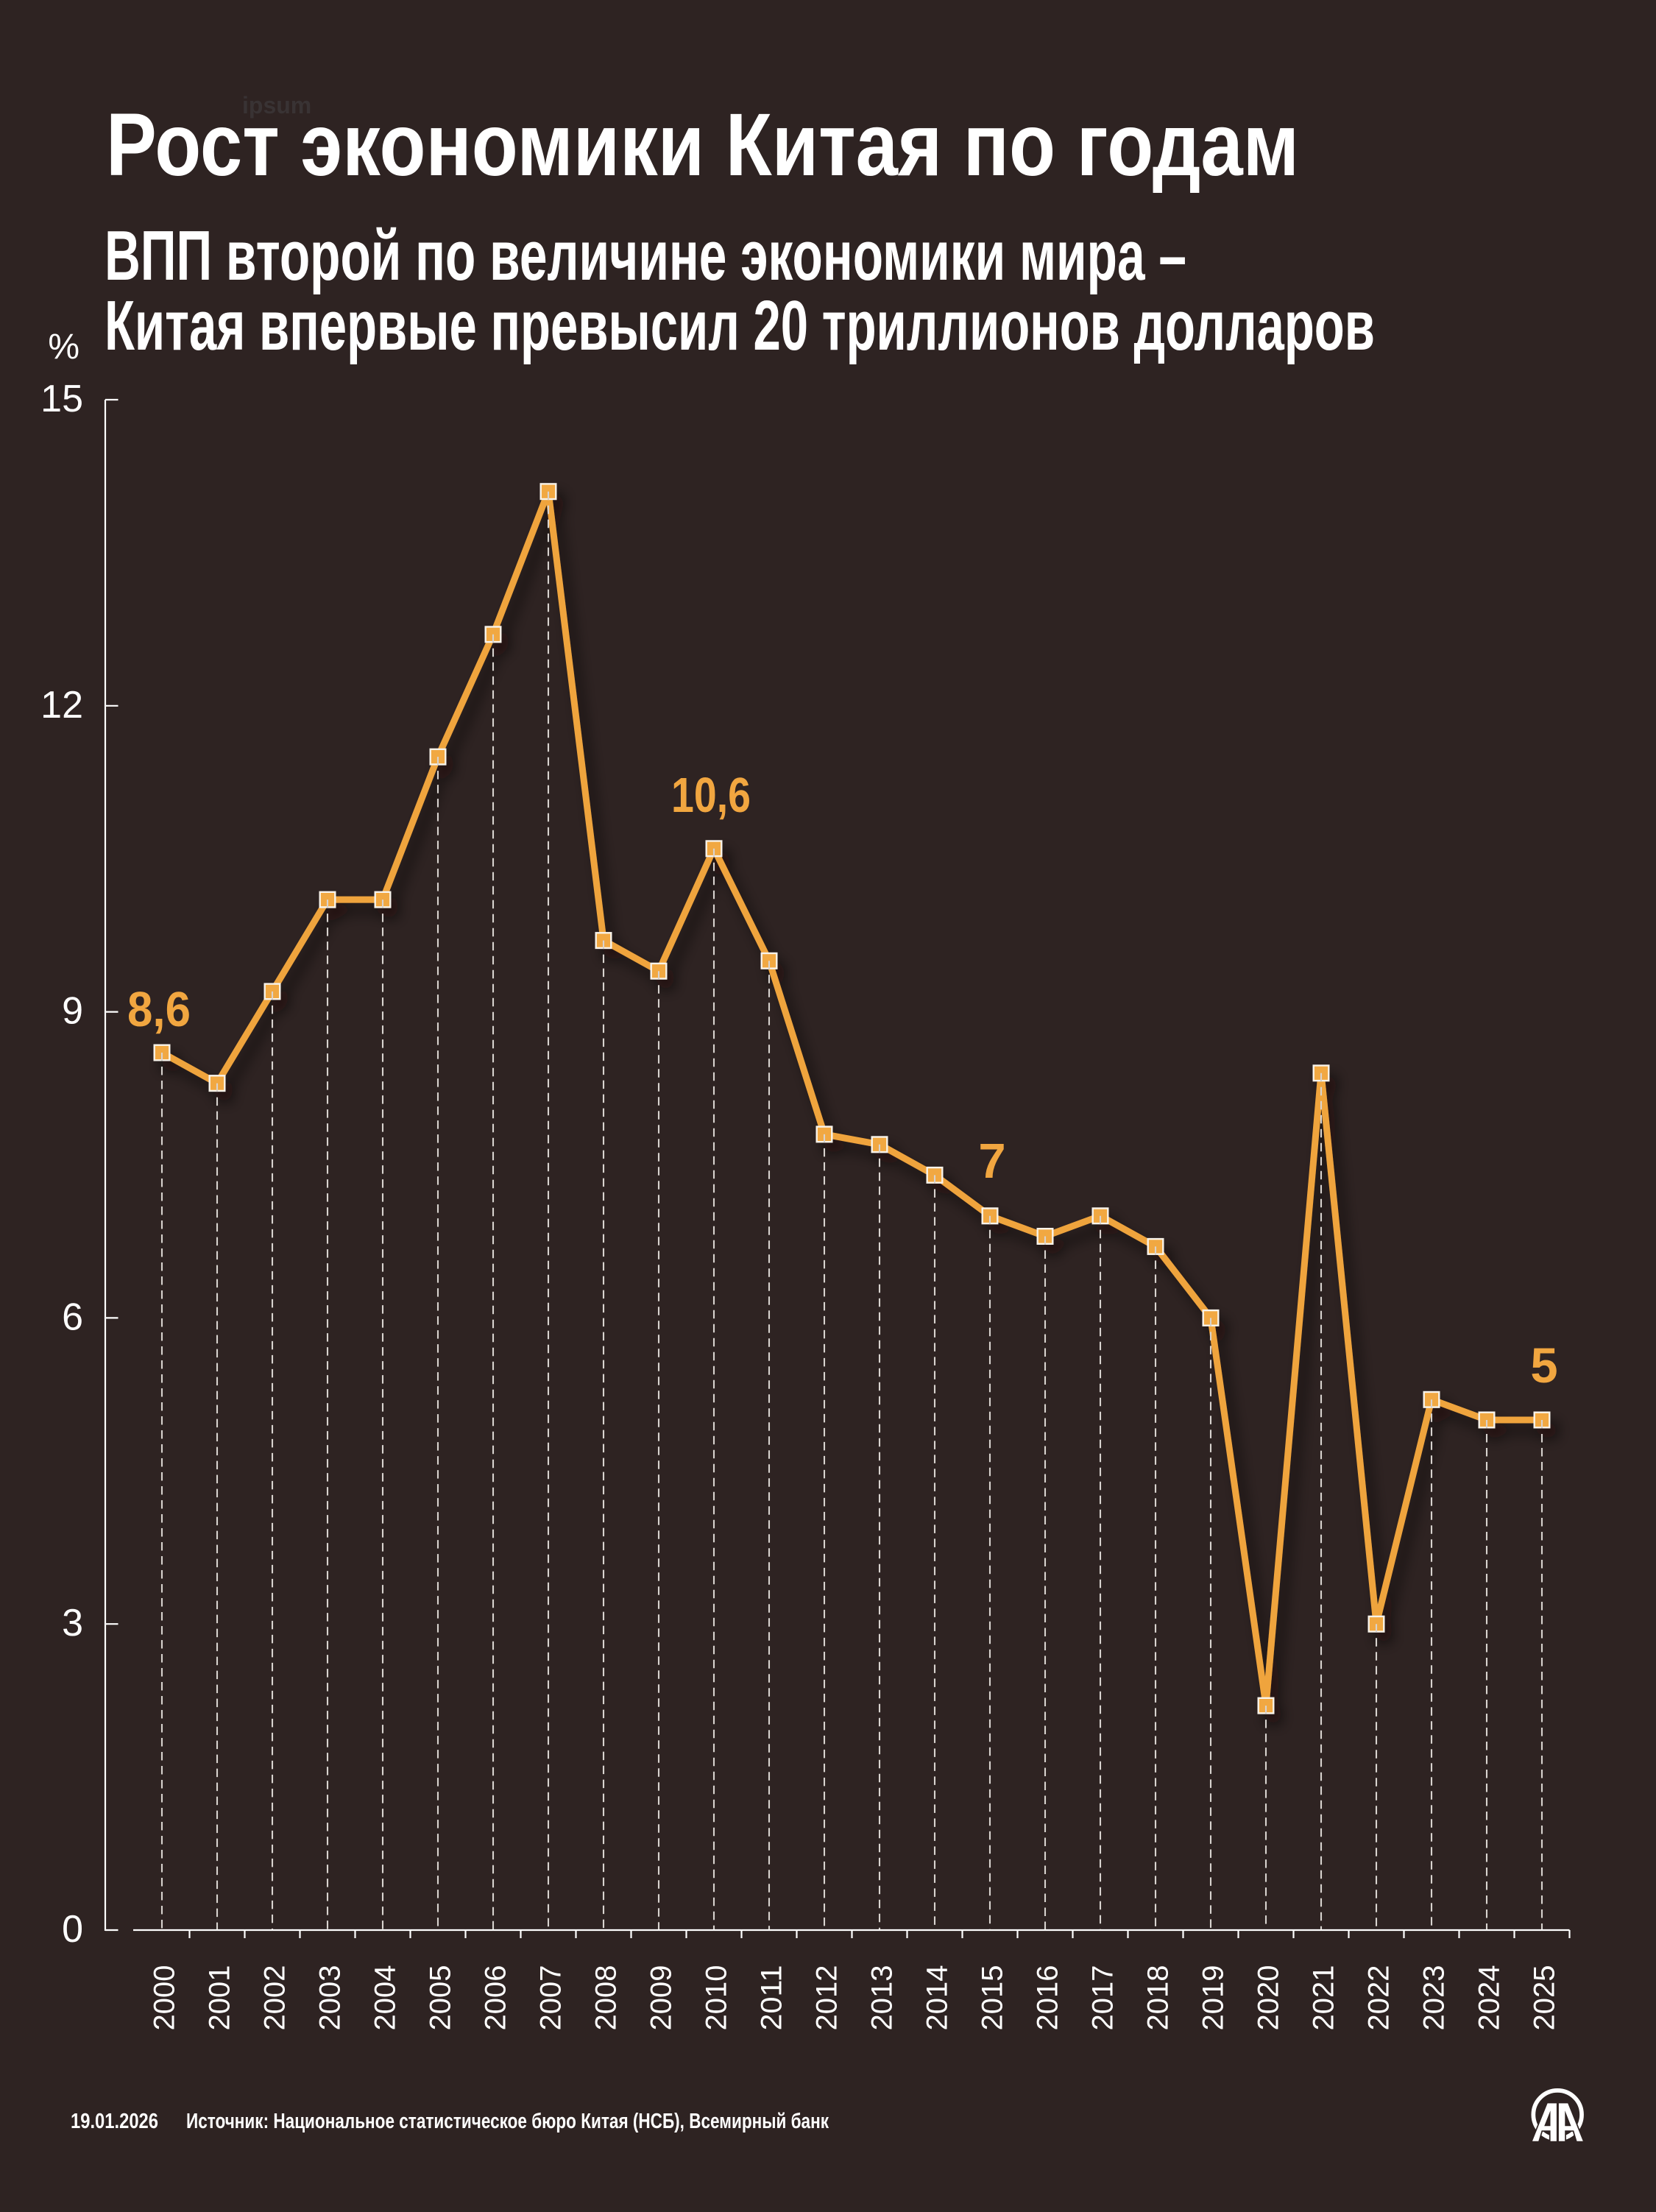  What do you see at coordinates (702, 144) in the screenshot?
I see `svg-text: Рост экономики Китая по годам` at bounding box center [702, 144].